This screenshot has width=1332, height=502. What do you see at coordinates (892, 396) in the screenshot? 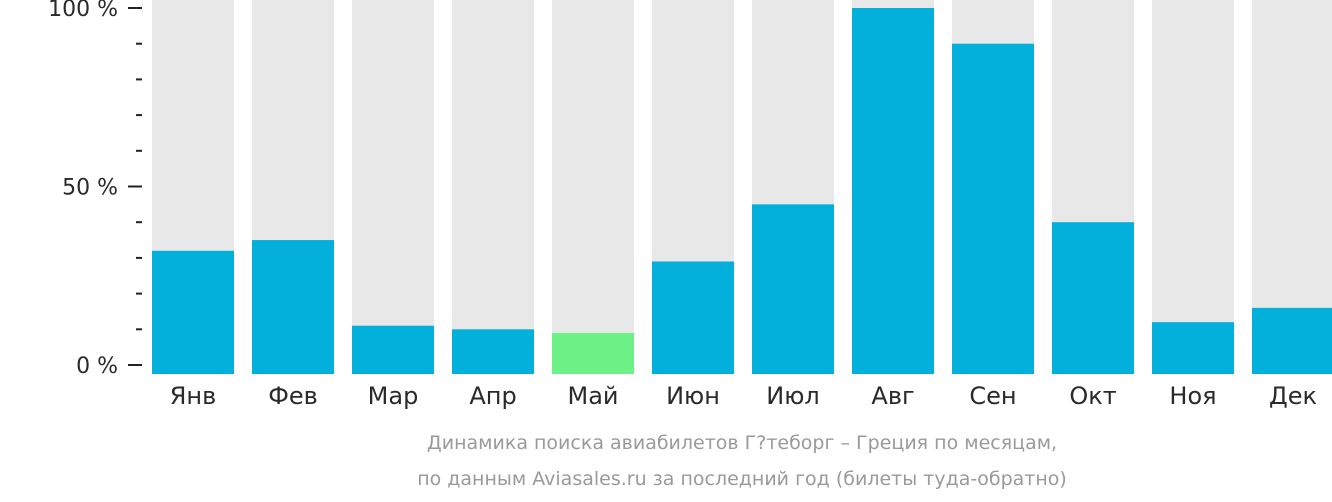
I see `x-tick-label: Авг` at bounding box center [892, 396].